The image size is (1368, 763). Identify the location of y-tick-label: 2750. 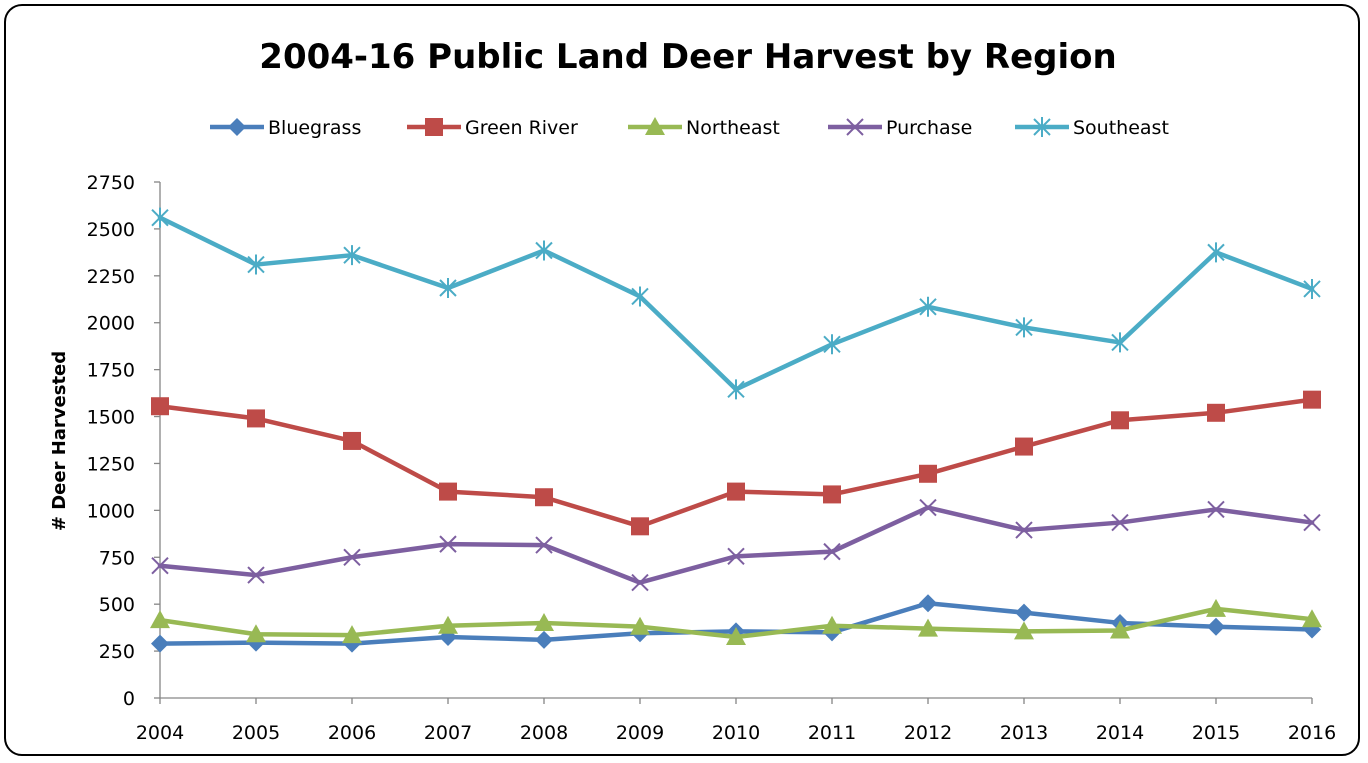
(111, 183).